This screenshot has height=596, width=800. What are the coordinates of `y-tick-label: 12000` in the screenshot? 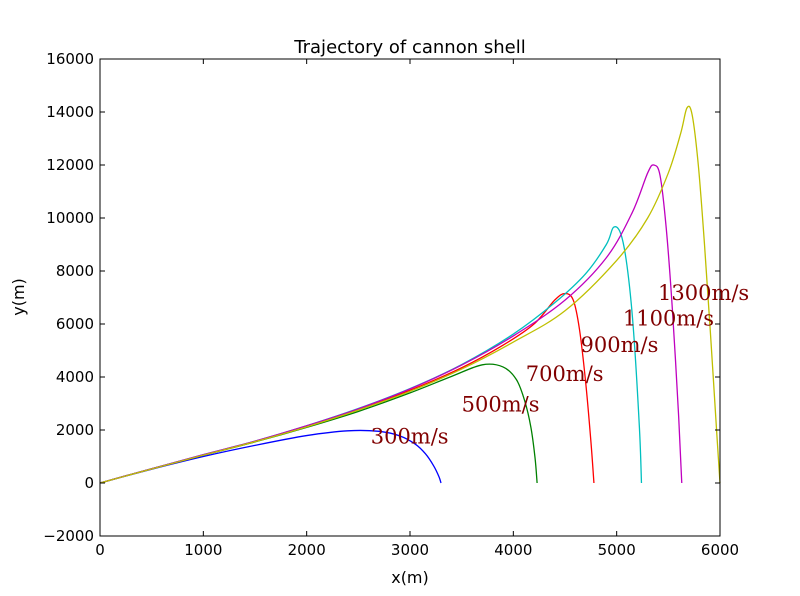 It's located at (70, 165).